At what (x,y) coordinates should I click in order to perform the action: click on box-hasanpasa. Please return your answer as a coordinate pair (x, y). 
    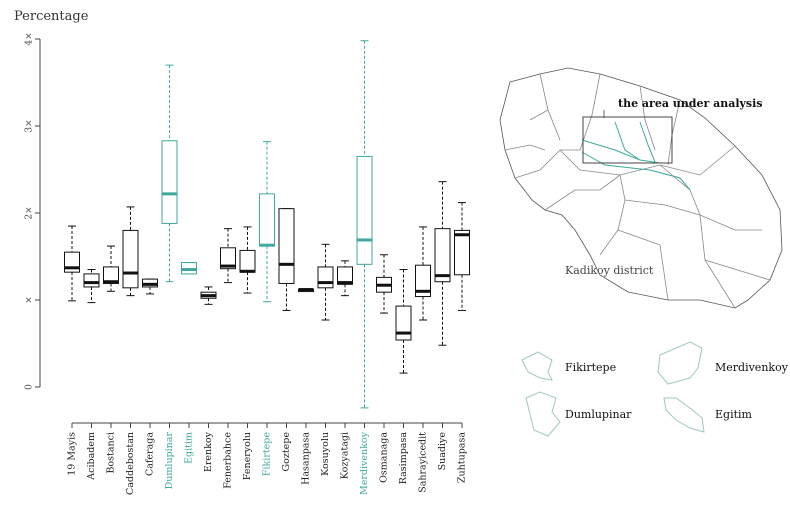
    Looking at the image, I should click on (306, 290).